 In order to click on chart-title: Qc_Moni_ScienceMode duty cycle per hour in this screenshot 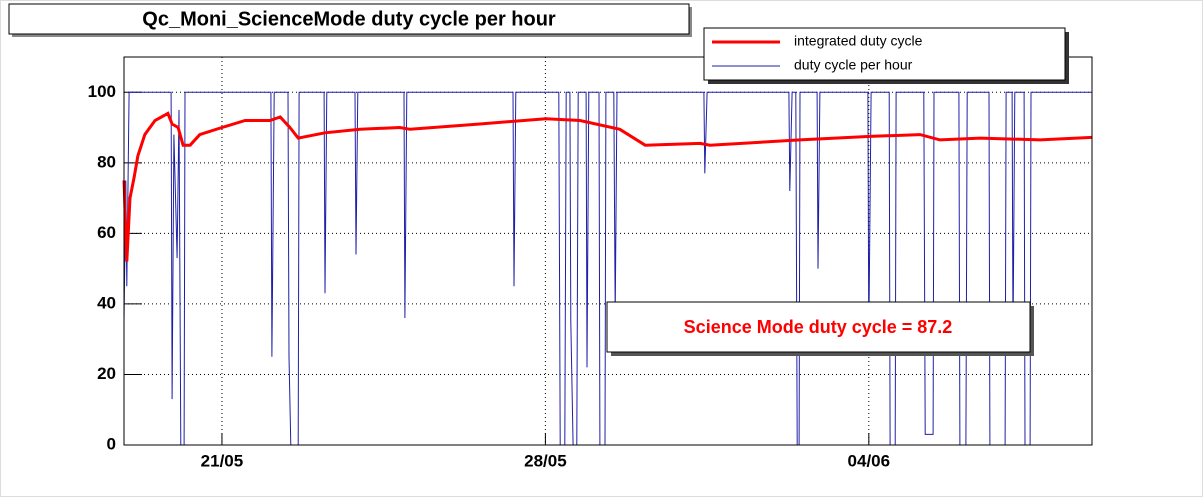, I will do `click(349, 19)`.